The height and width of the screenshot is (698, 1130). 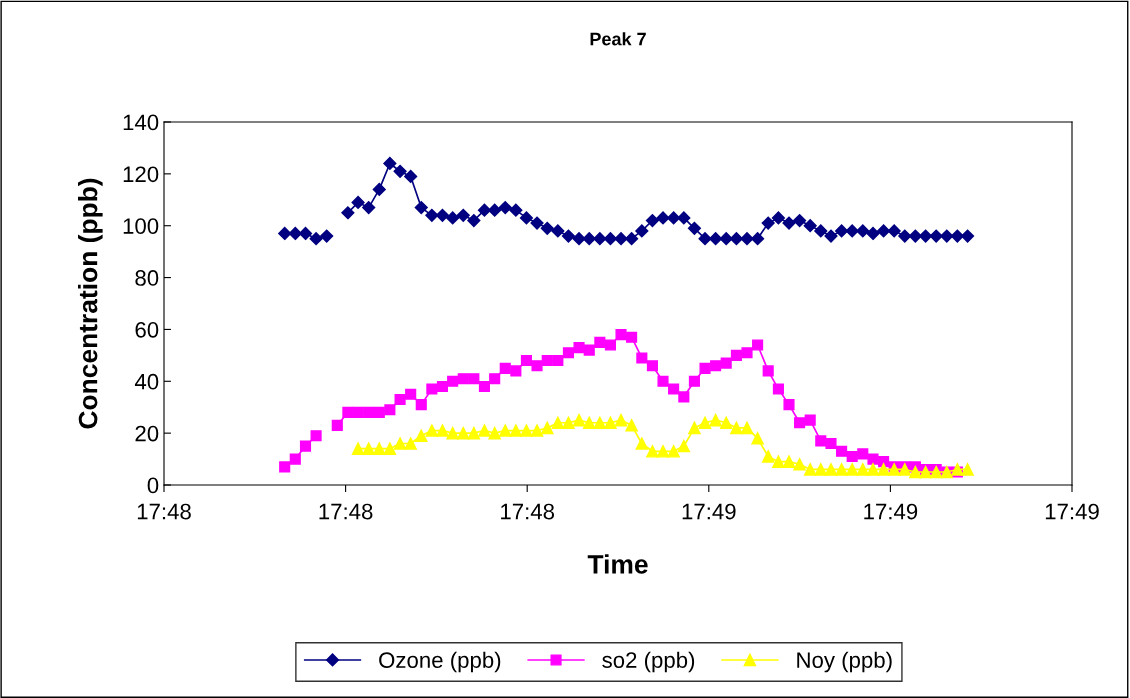 I want to click on y-tick-label: 20, so click(x=147, y=433).